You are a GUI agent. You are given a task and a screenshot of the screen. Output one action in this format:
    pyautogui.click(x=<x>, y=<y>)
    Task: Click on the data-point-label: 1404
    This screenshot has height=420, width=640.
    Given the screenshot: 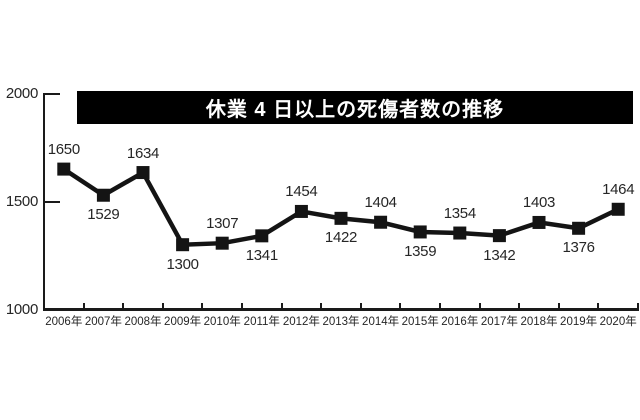 What is the action you would take?
    pyautogui.click(x=380, y=203)
    